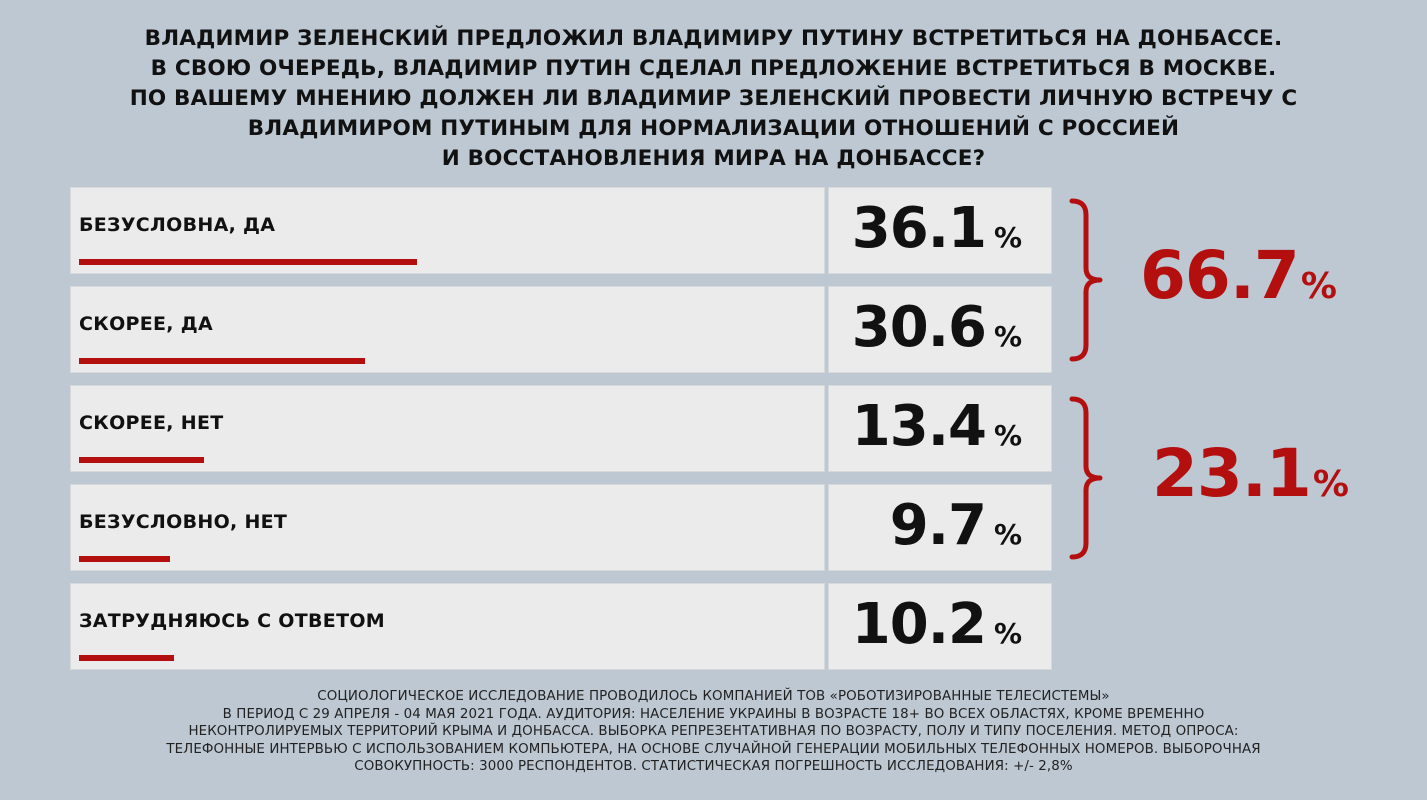 This screenshot has height=800, width=1427. I want to click on answer-value: 36.1%, so click(937, 233).